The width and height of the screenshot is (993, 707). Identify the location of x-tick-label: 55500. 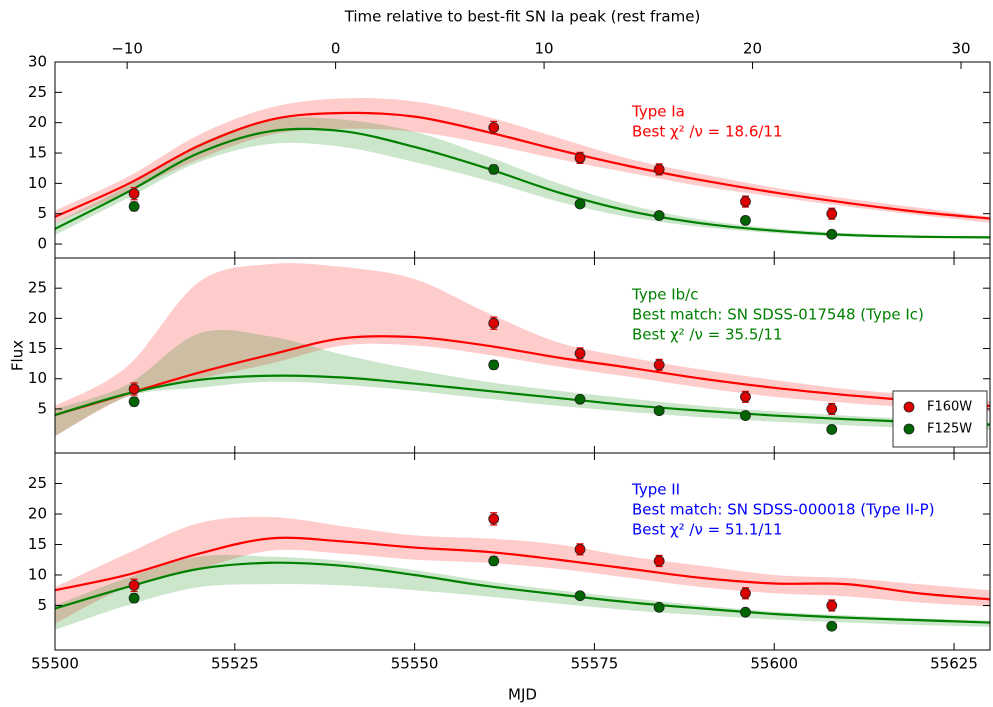
(55, 664).